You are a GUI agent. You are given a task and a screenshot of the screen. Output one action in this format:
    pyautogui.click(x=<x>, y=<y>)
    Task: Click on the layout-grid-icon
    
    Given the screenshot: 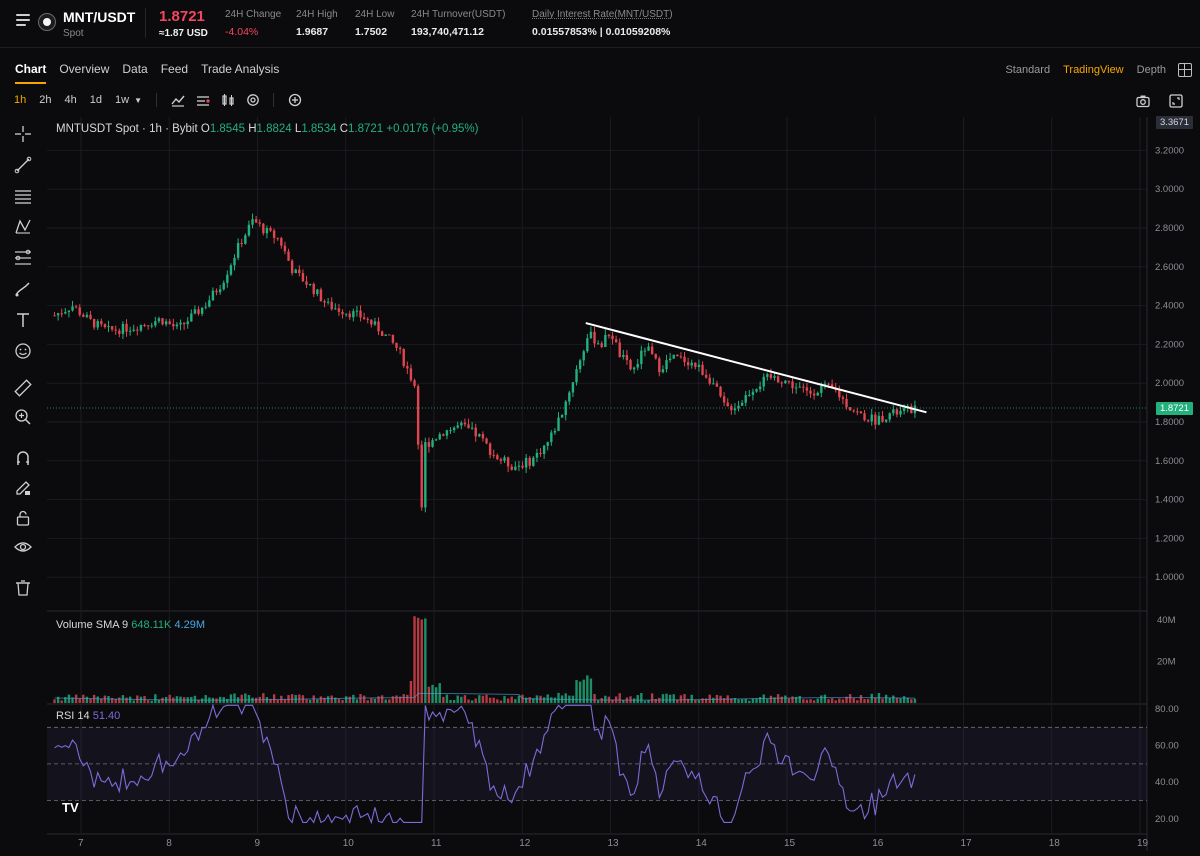 What is the action you would take?
    pyautogui.click(x=1185, y=70)
    